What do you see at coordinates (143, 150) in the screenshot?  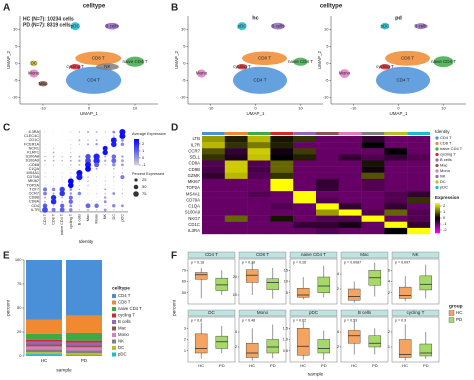 I see `colorbar-tick-label: 1` at bounding box center [143, 150].